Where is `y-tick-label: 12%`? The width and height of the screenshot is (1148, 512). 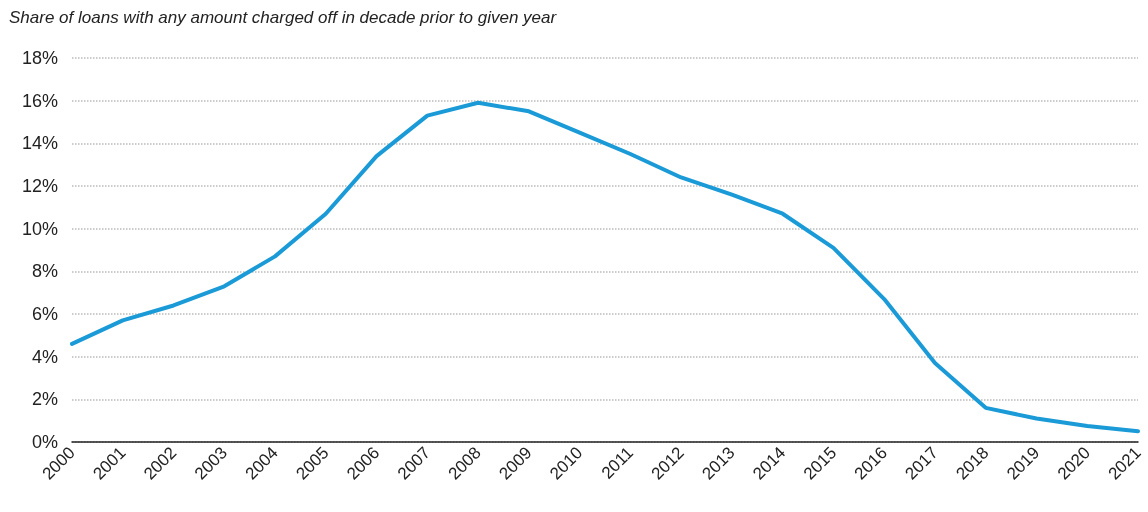 y-tick-label: 12% is located at coordinates (39, 186).